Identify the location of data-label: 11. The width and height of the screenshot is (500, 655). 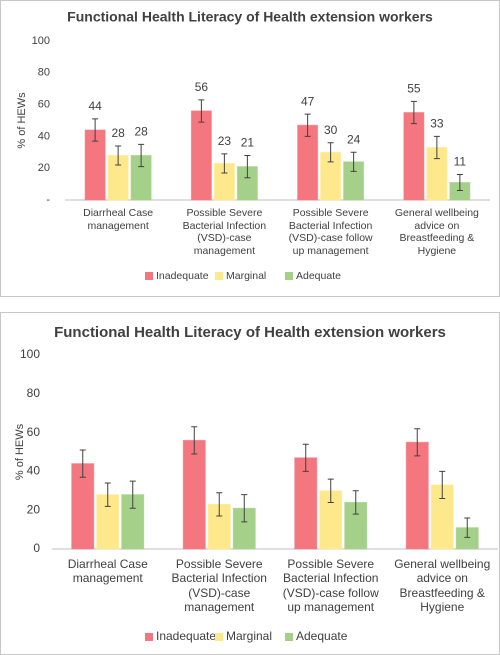
(460, 162).